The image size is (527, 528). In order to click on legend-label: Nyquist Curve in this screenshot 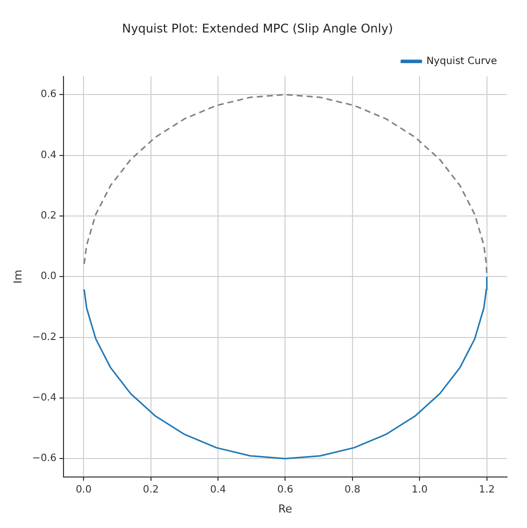, I will do `click(462, 61)`.